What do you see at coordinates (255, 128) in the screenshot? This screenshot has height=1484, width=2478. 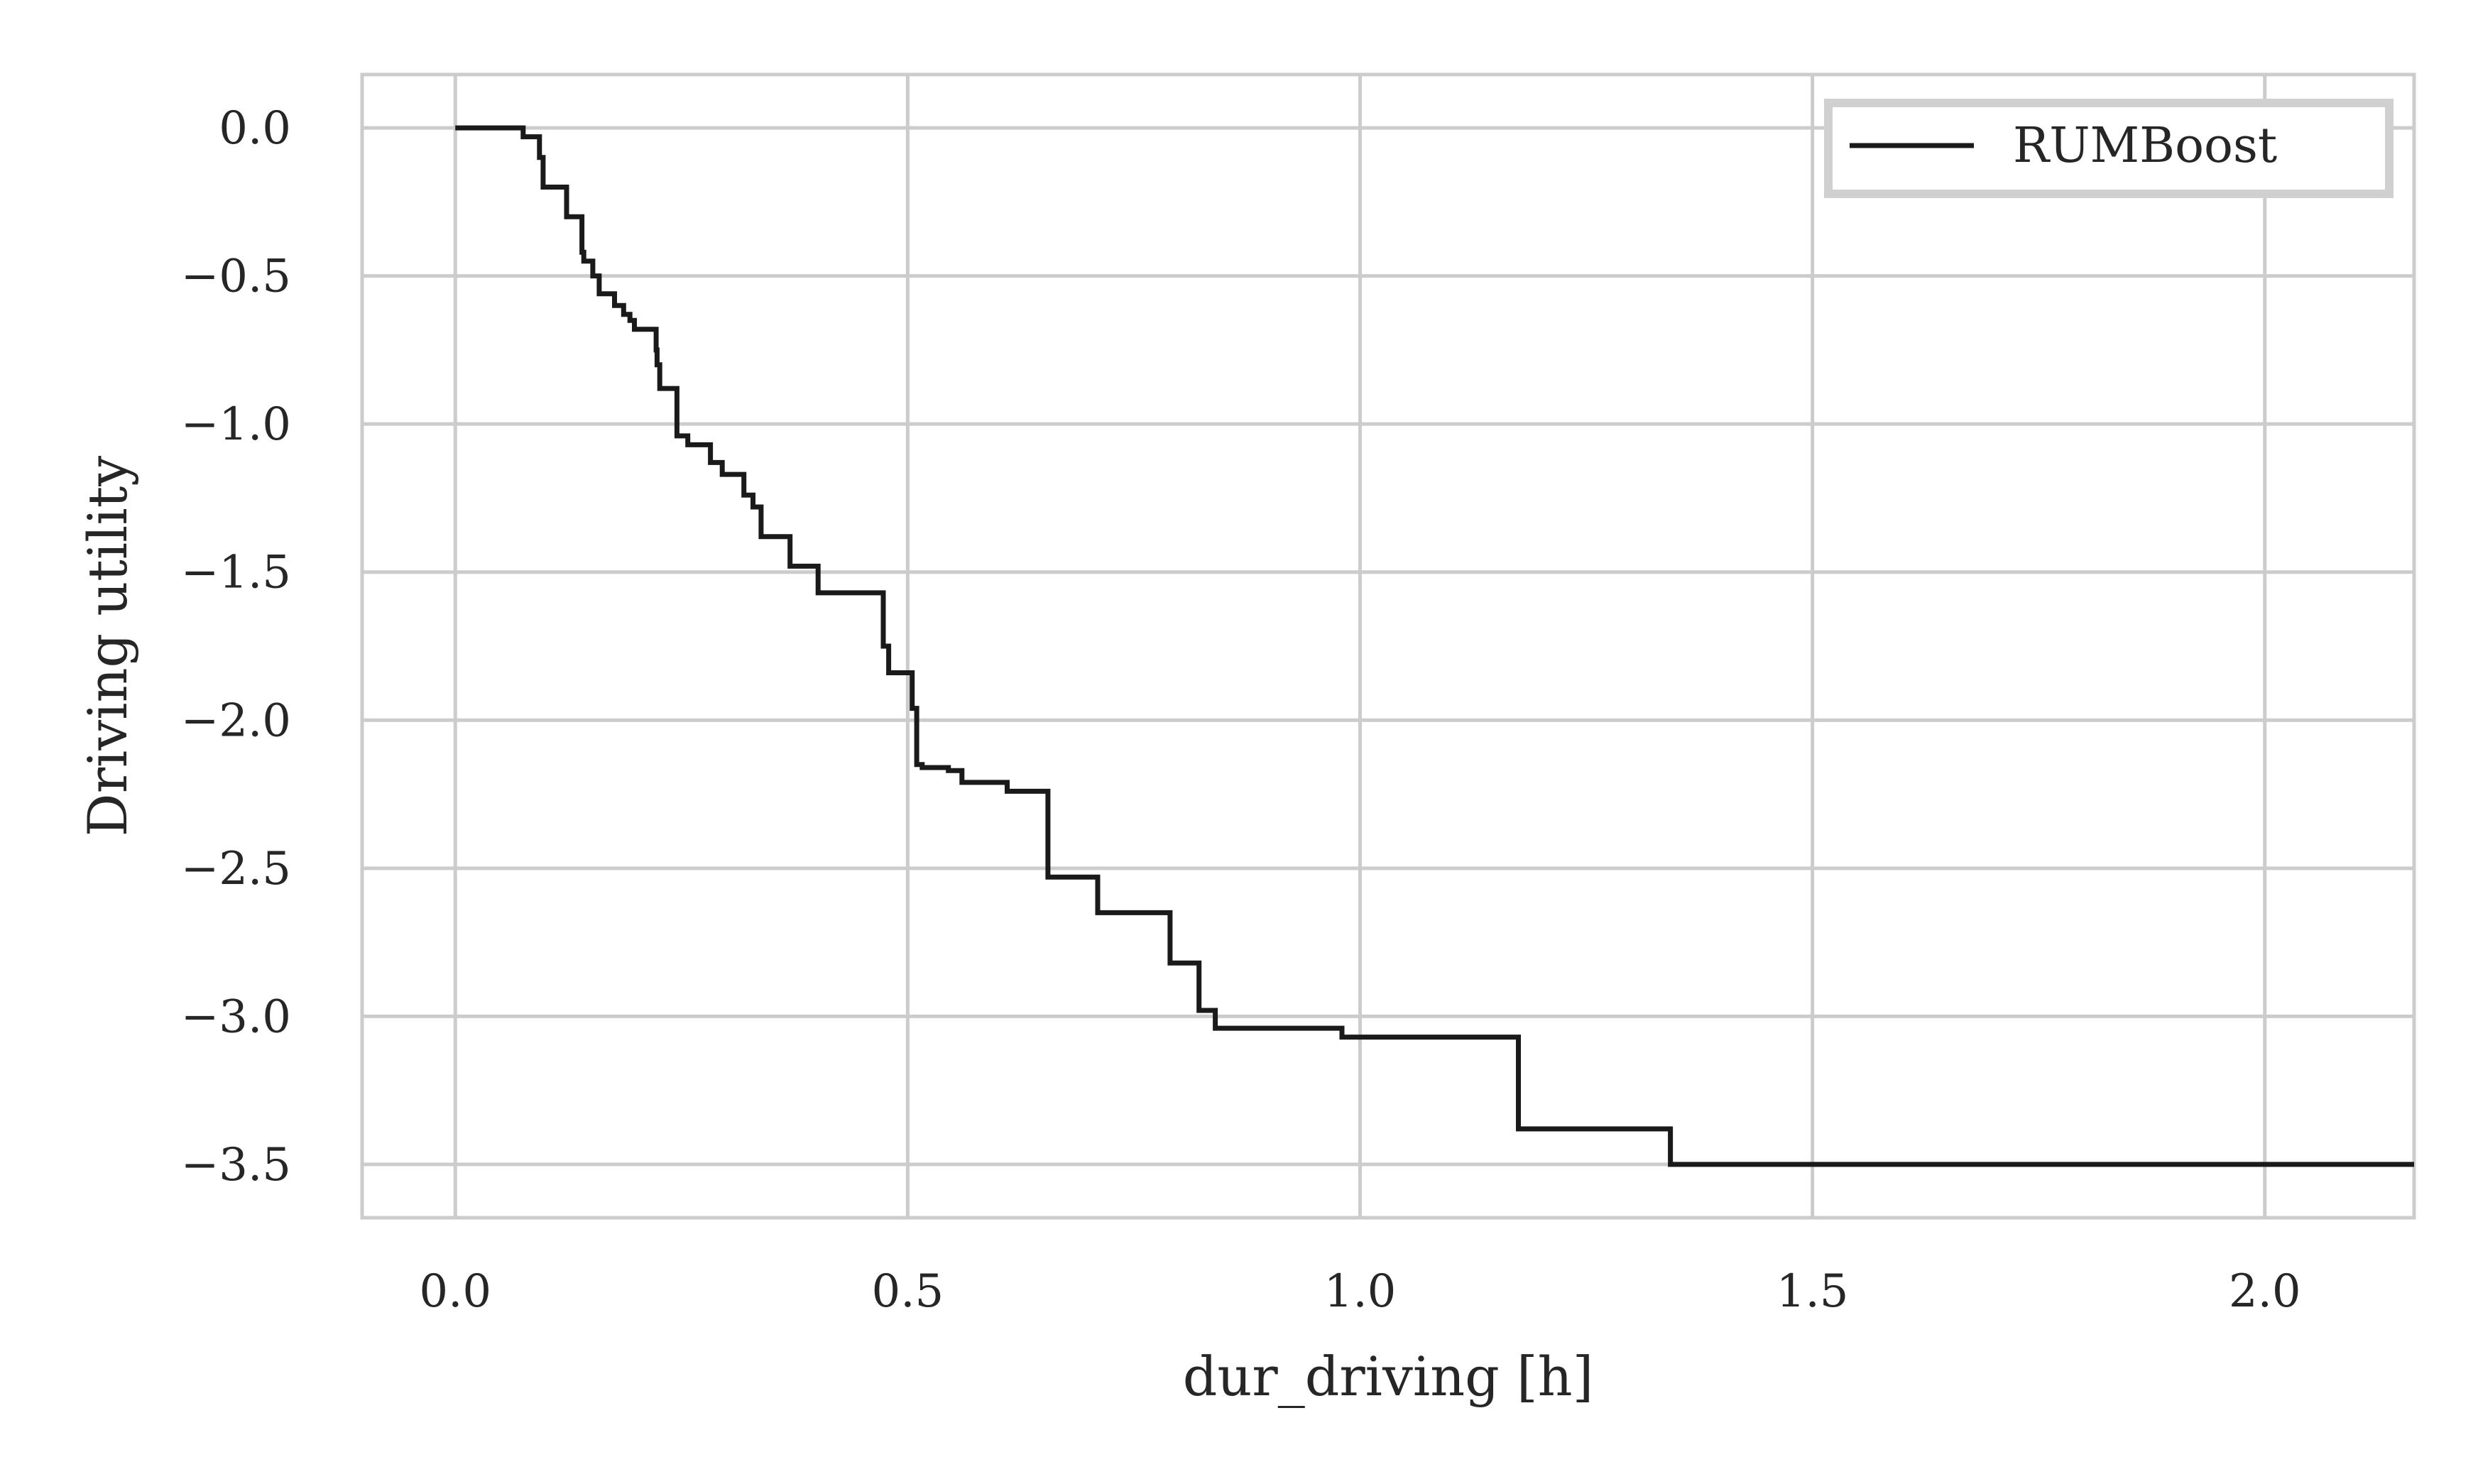 I see `y-tick-label: 0.0` at bounding box center [255, 128].